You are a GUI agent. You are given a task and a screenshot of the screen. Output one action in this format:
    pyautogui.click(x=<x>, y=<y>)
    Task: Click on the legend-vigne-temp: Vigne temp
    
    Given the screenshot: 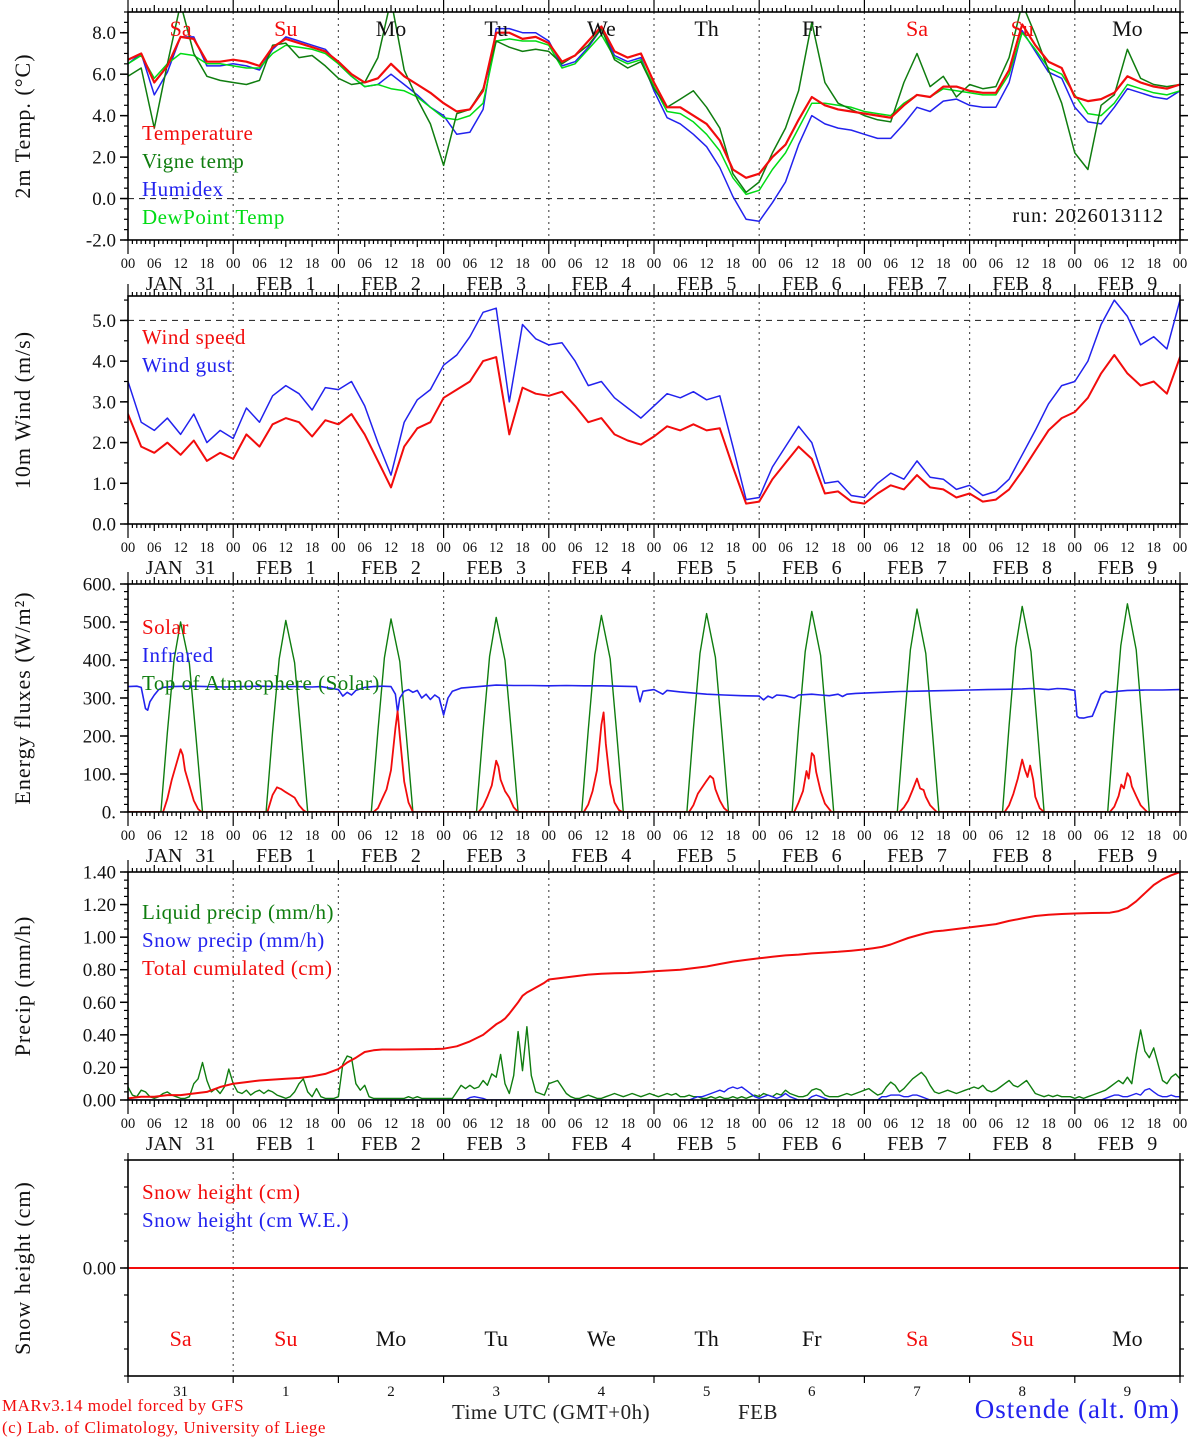 What is the action you would take?
    pyautogui.click(x=193, y=161)
    